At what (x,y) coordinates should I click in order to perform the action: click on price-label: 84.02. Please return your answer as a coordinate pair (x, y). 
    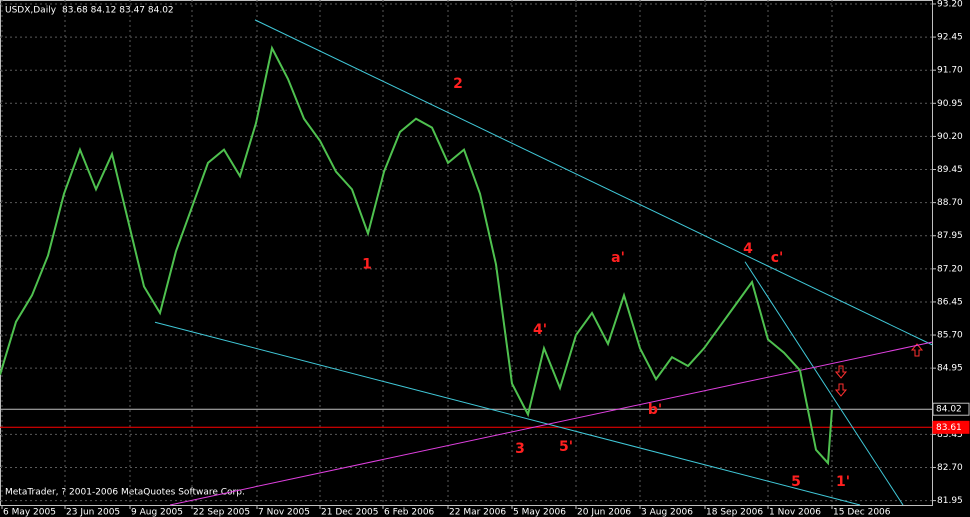
    Looking at the image, I should click on (949, 410).